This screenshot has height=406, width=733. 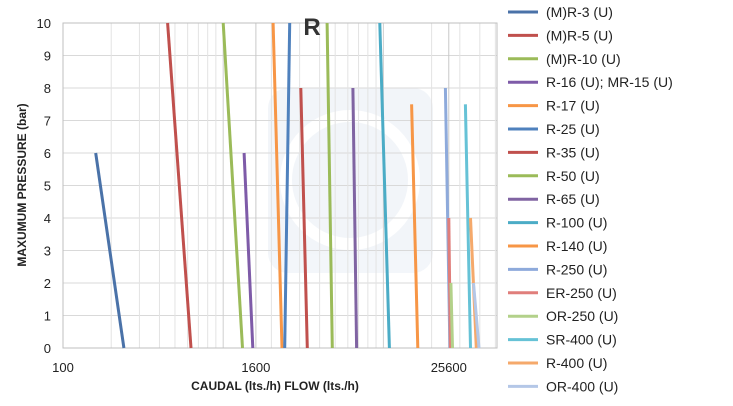 What do you see at coordinates (449, 367) in the screenshot?
I see `x-tick-label: 25600` at bounding box center [449, 367].